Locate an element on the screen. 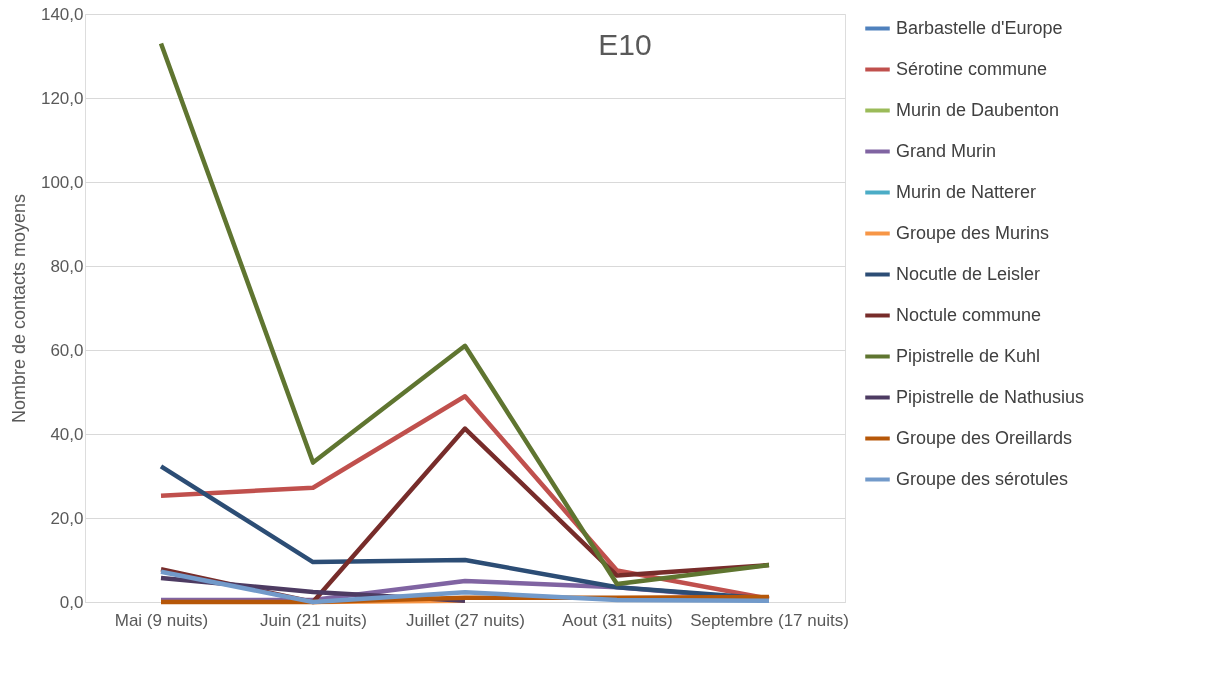 This screenshot has height=677, width=1220. x-tick-label: Aout (31 nuits) is located at coordinates (617, 620).